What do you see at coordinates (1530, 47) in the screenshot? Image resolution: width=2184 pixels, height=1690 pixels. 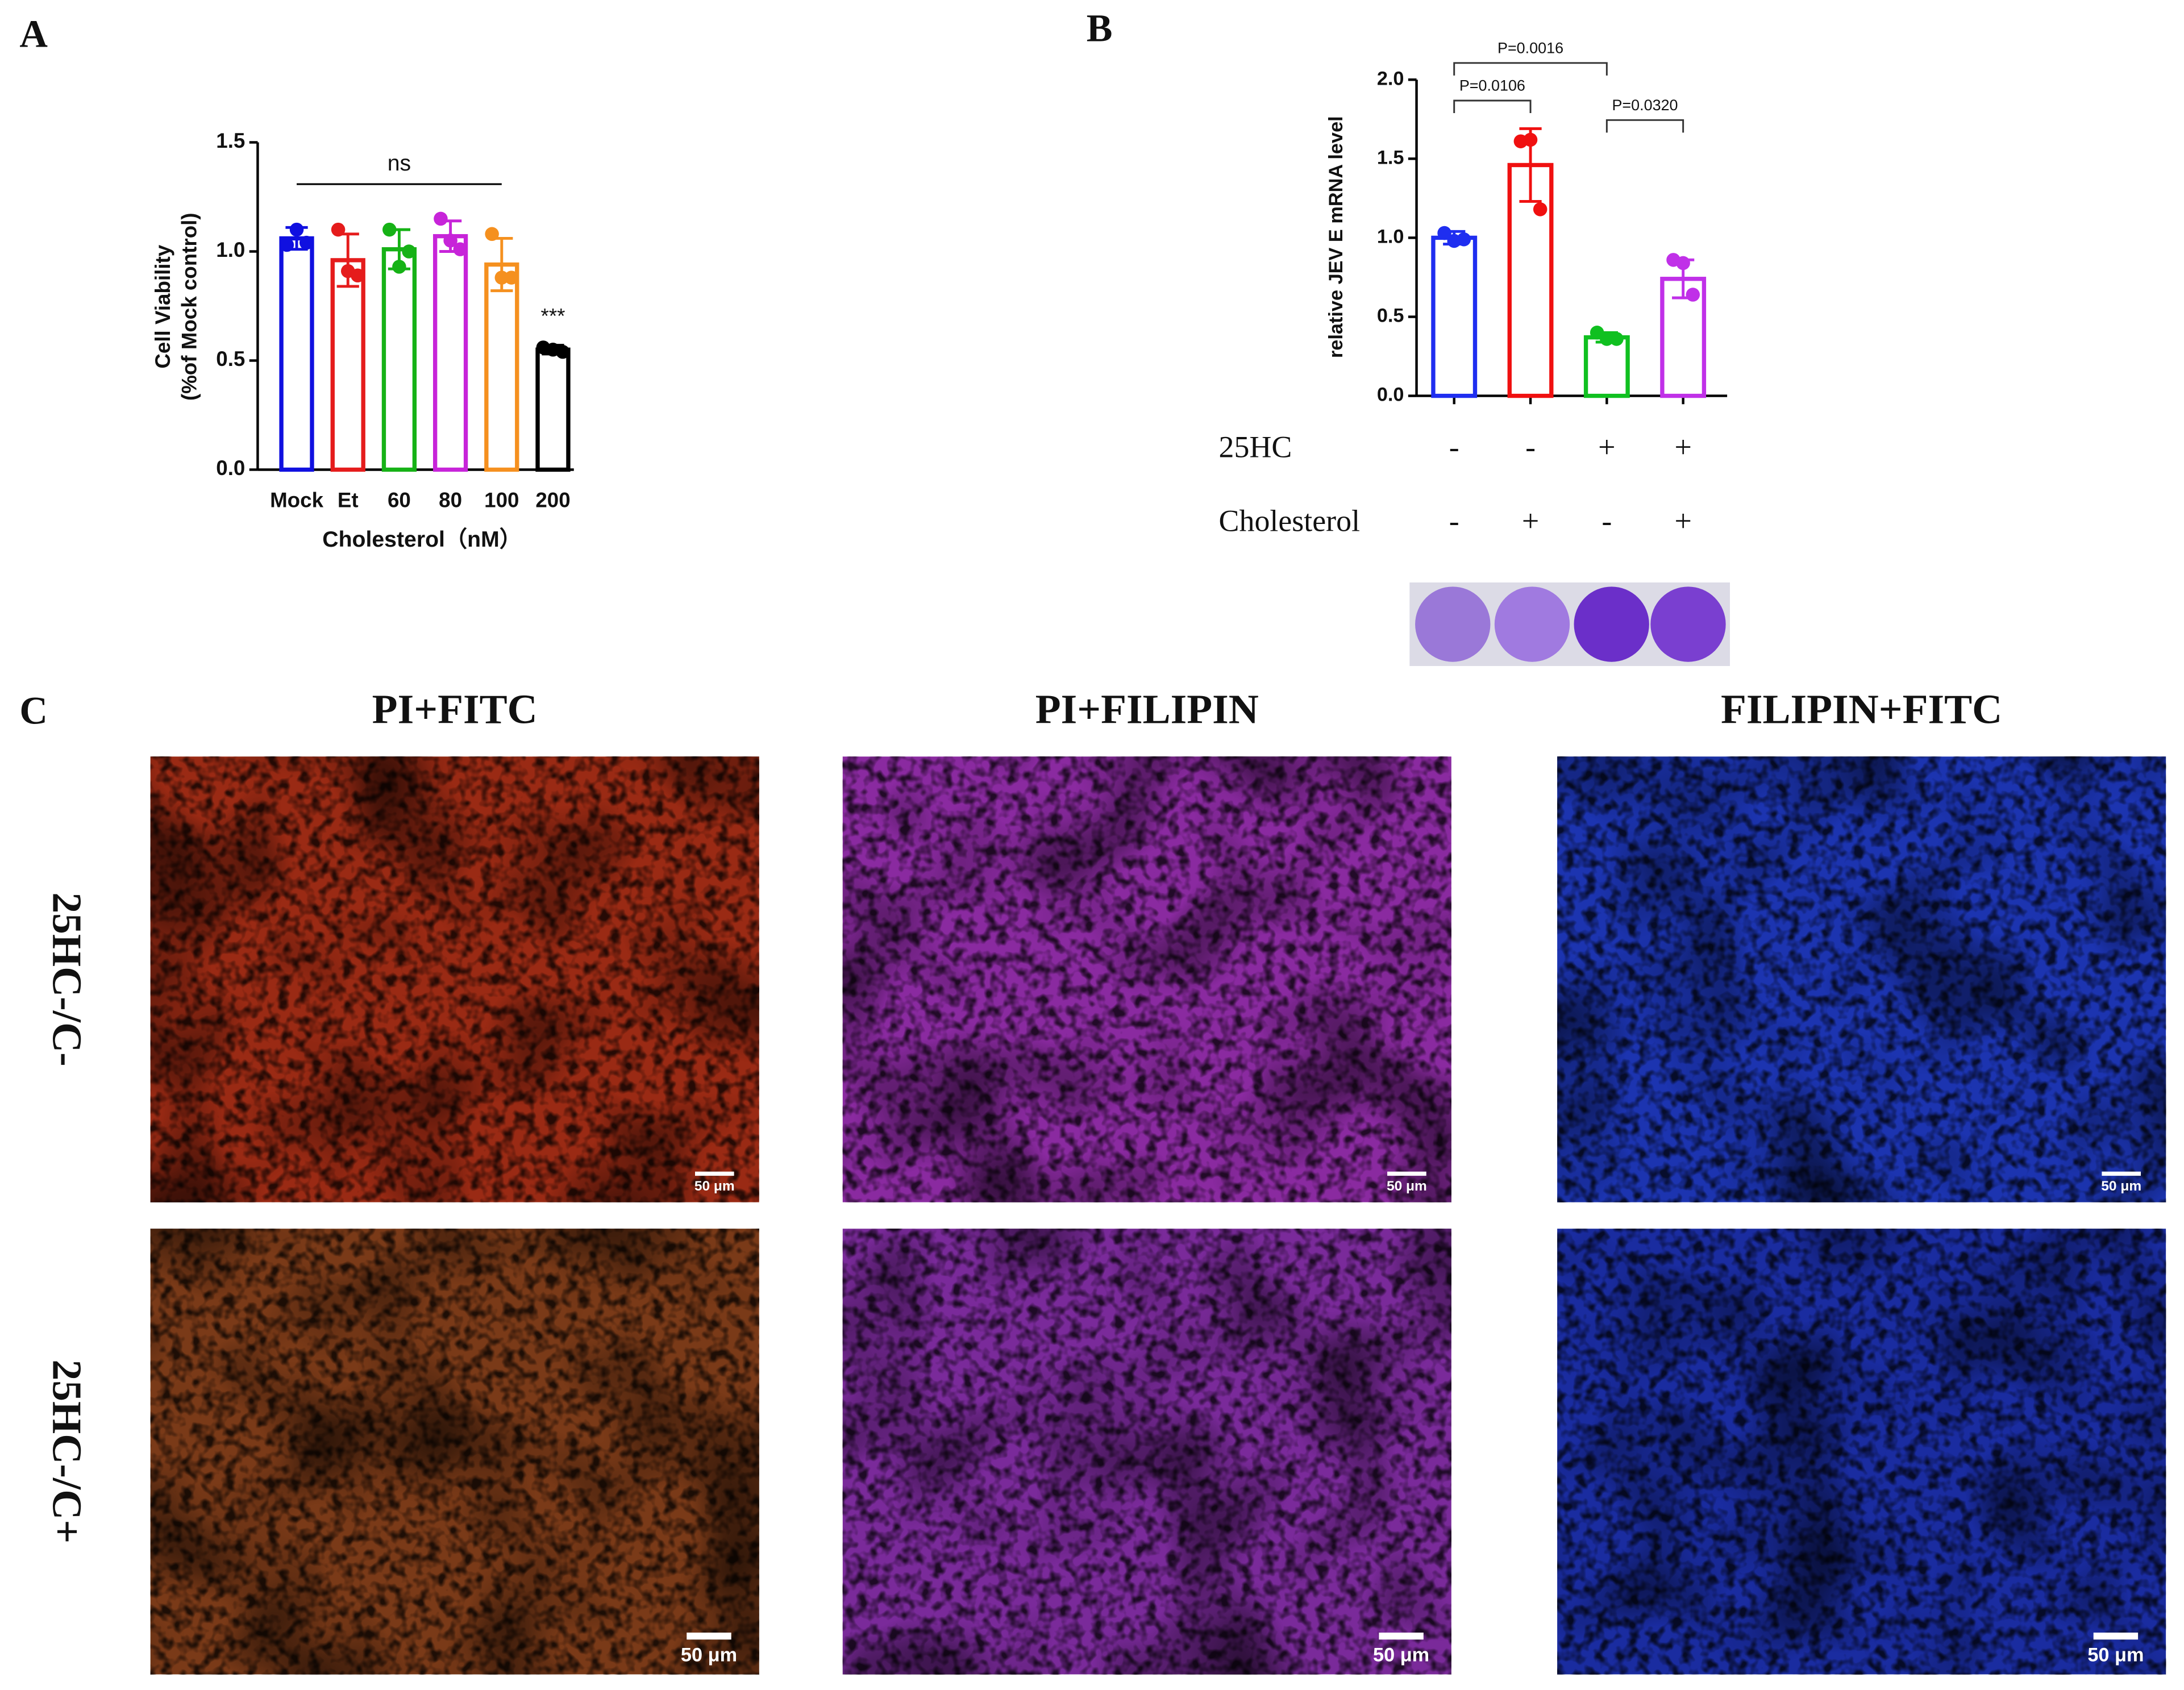 I see `significance-label: P=0.0016` at bounding box center [1530, 47].